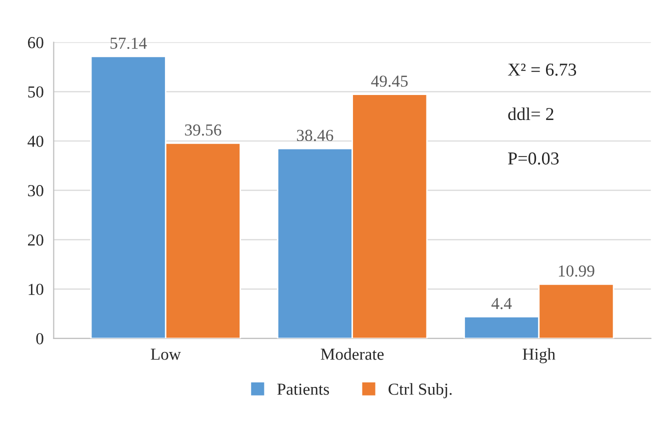 This screenshot has height=423, width=671. Describe the element at coordinates (531, 113) in the screenshot. I see `annotation: ddl= 2` at that location.